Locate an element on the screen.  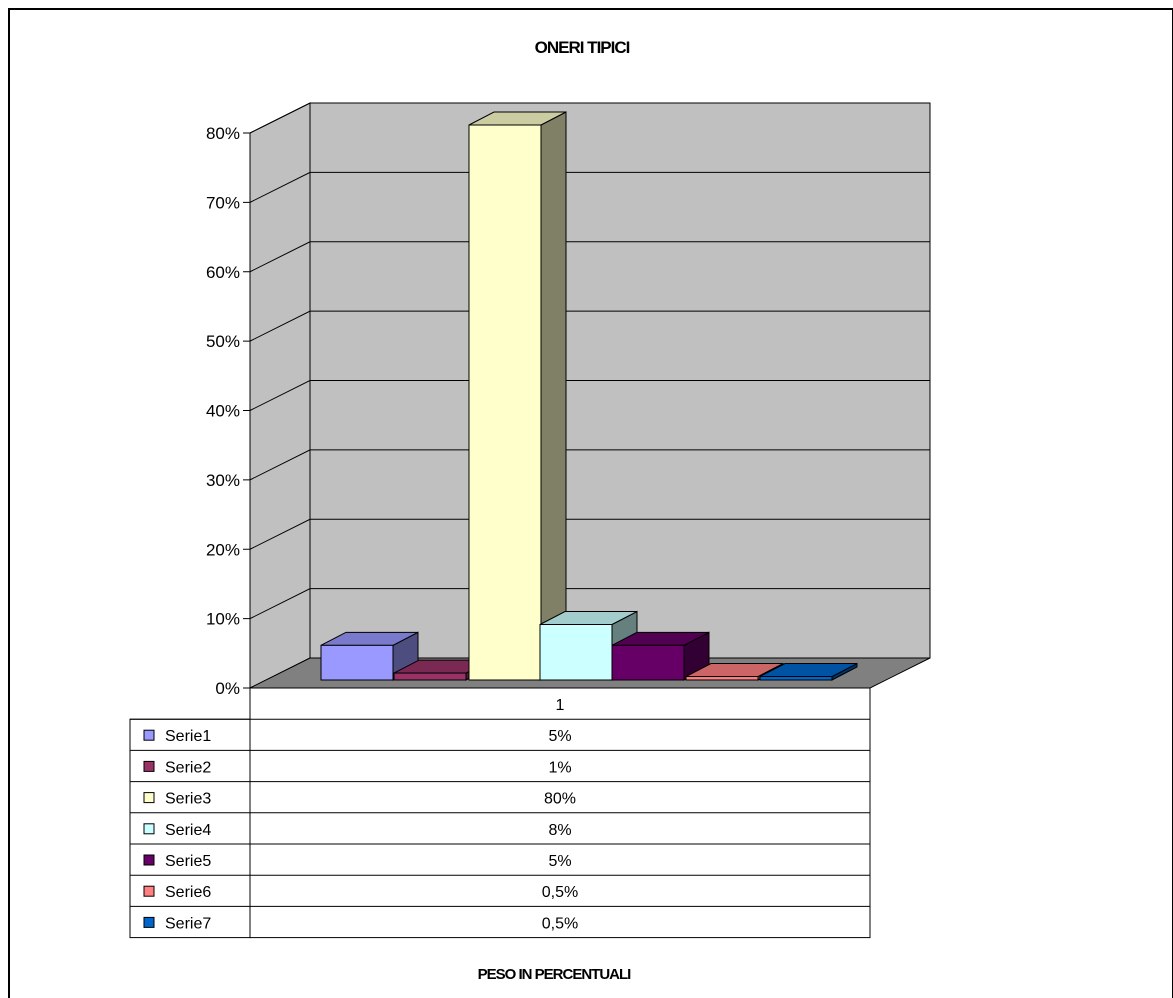
y-tick-label: 60% is located at coordinates (223, 272).